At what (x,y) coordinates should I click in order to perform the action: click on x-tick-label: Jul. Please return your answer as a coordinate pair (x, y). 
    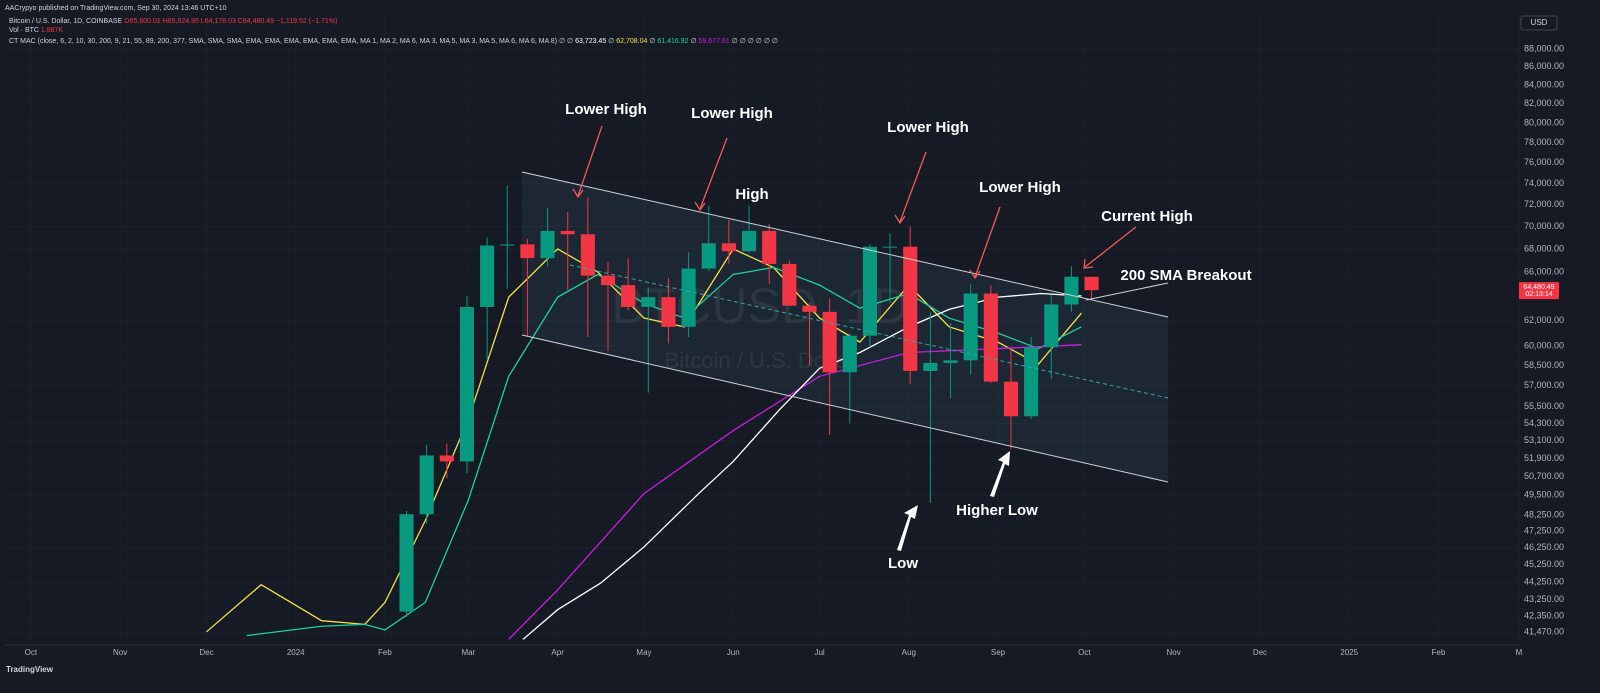
    Looking at the image, I should click on (819, 652).